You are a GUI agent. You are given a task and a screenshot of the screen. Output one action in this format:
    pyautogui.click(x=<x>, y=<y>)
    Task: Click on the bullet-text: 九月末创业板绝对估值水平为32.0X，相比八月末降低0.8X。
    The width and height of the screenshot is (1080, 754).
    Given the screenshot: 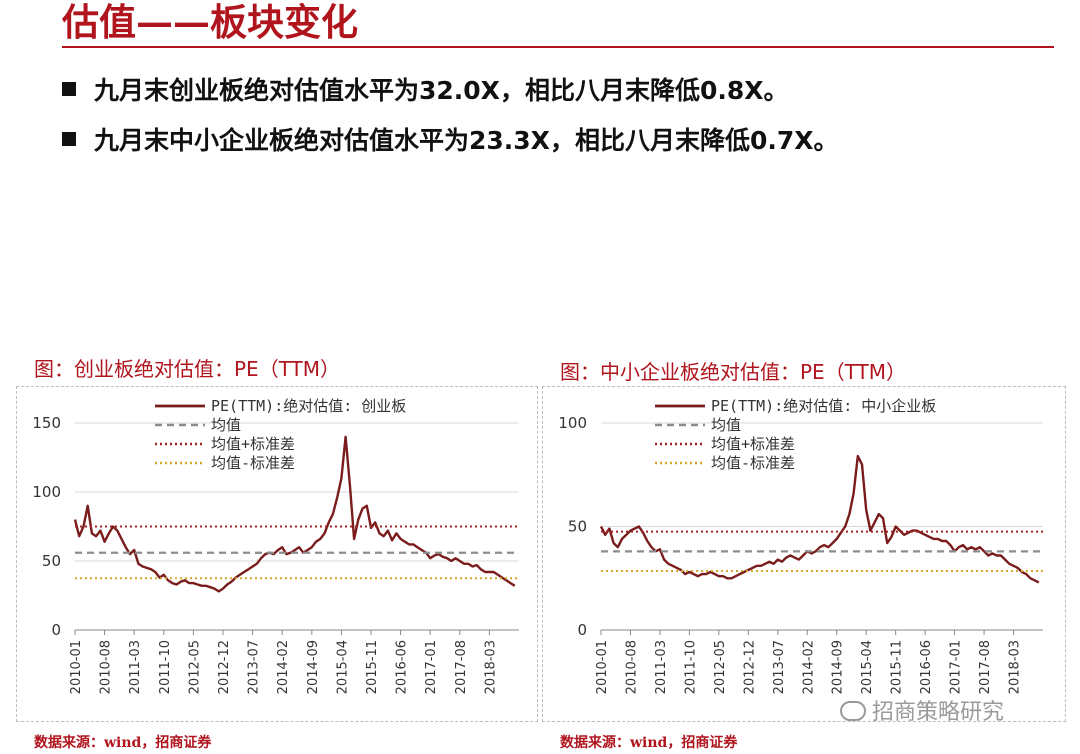 What is the action you would take?
    pyautogui.click(x=441, y=90)
    